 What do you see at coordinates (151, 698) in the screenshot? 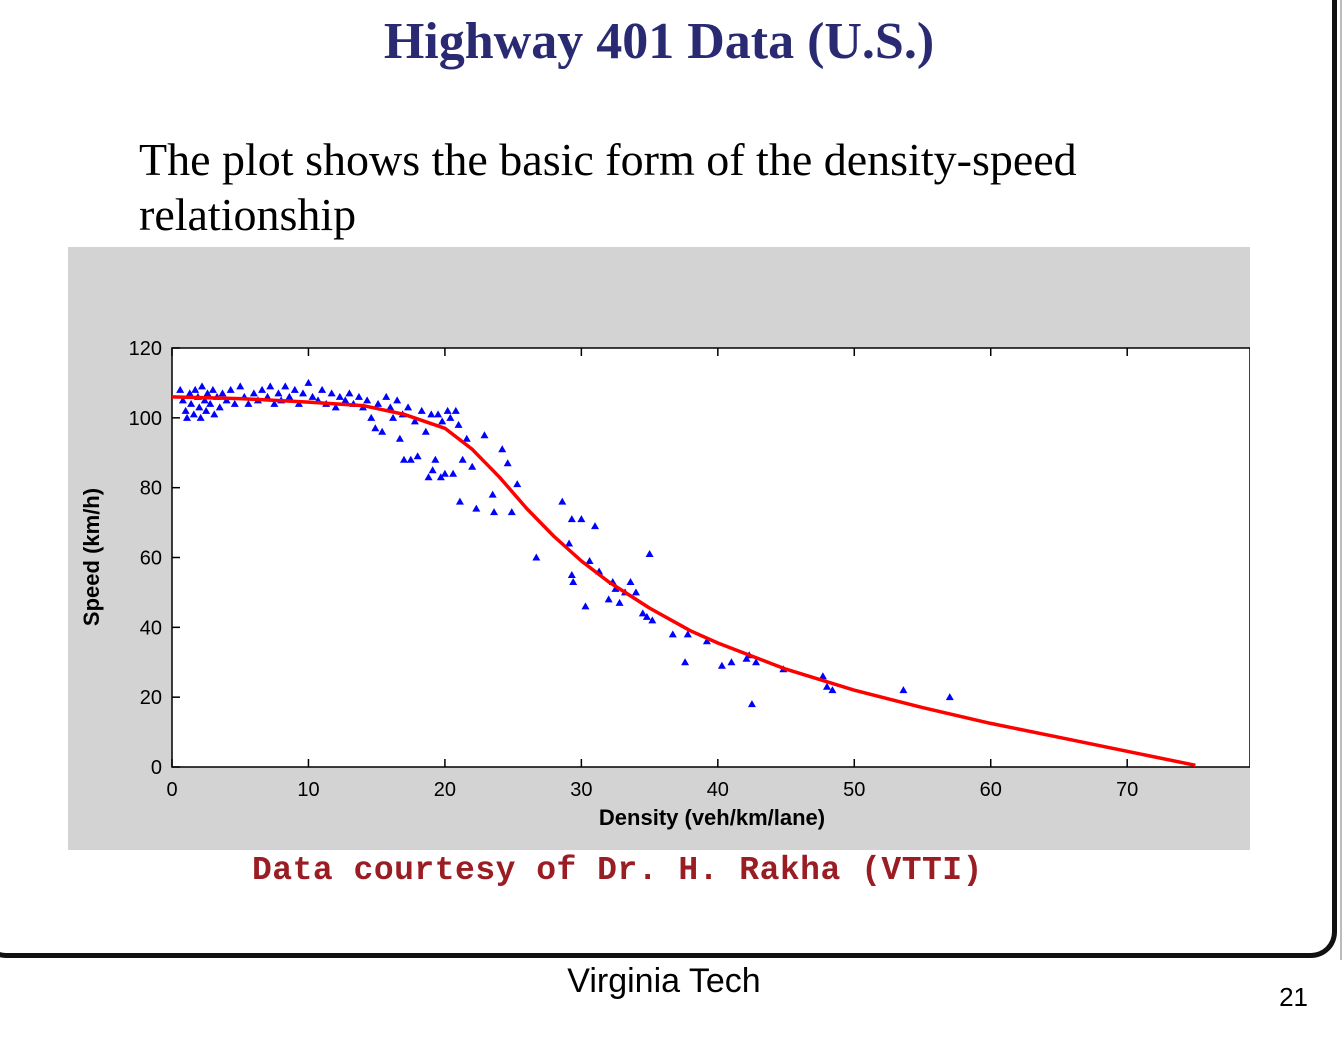
I see `y-tick-label: 20` at bounding box center [151, 698].